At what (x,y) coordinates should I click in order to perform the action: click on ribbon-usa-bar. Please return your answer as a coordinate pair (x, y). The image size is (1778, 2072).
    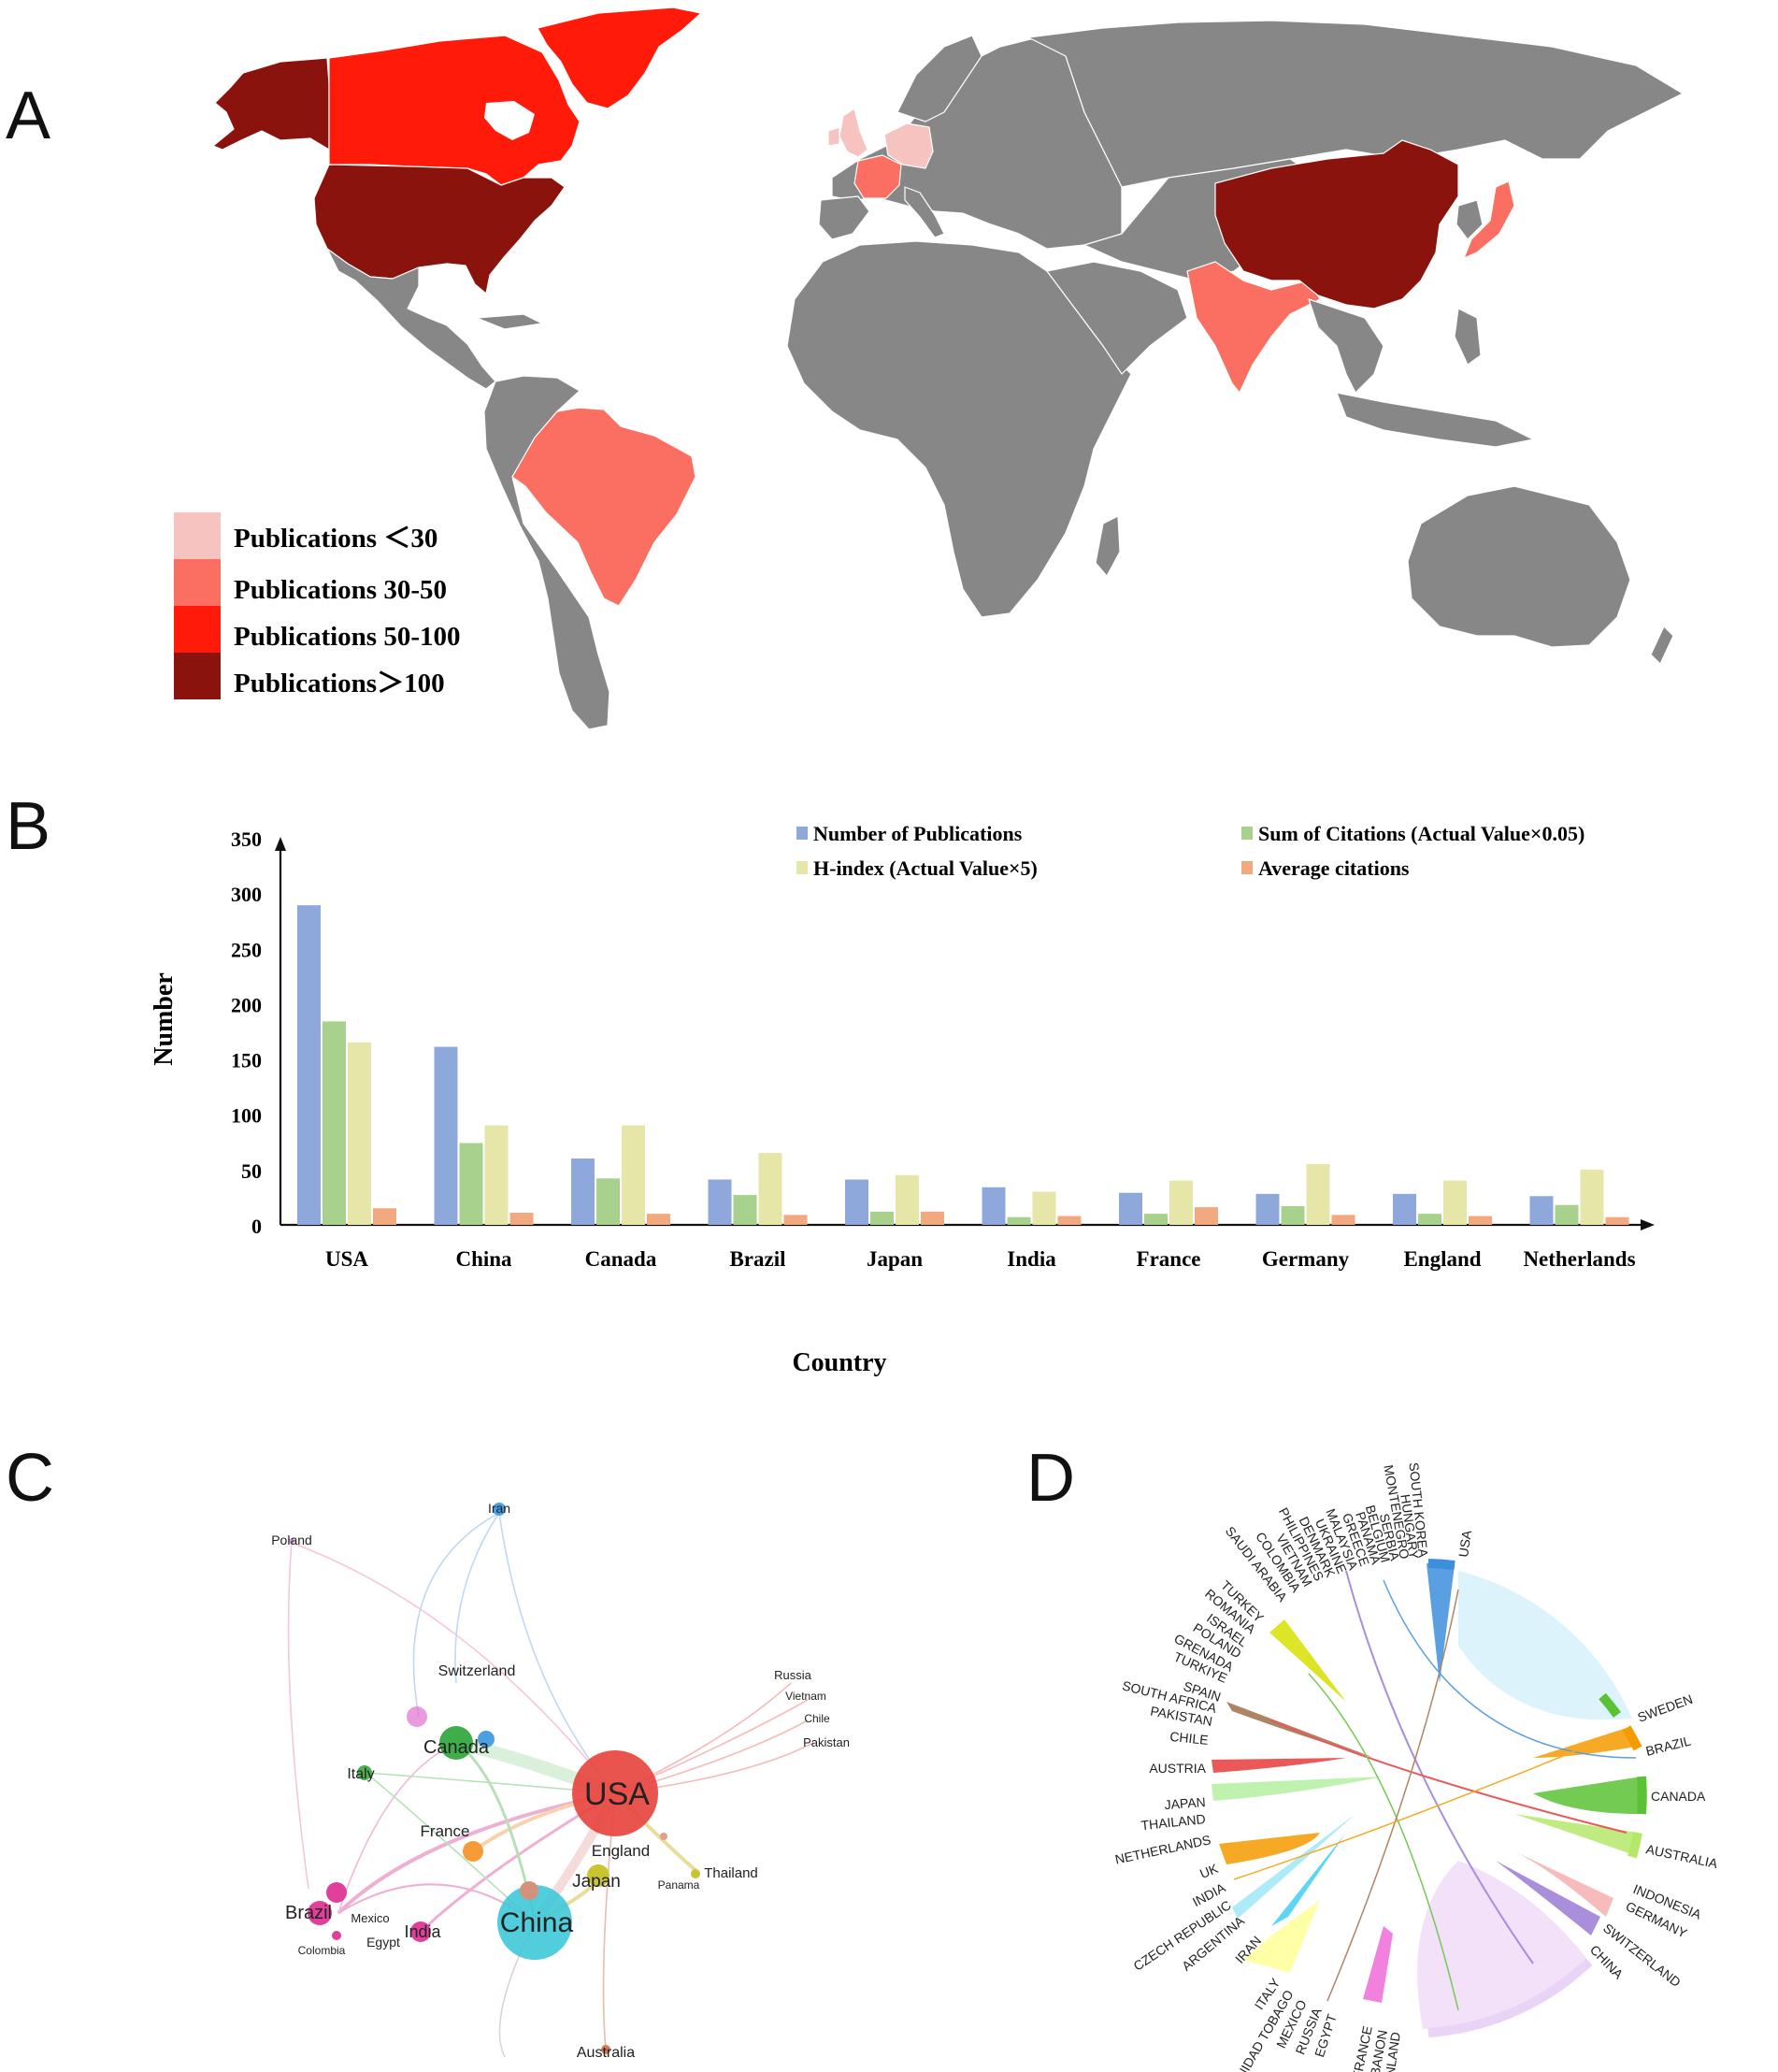
    Looking at the image, I should click on (1441, 1623).